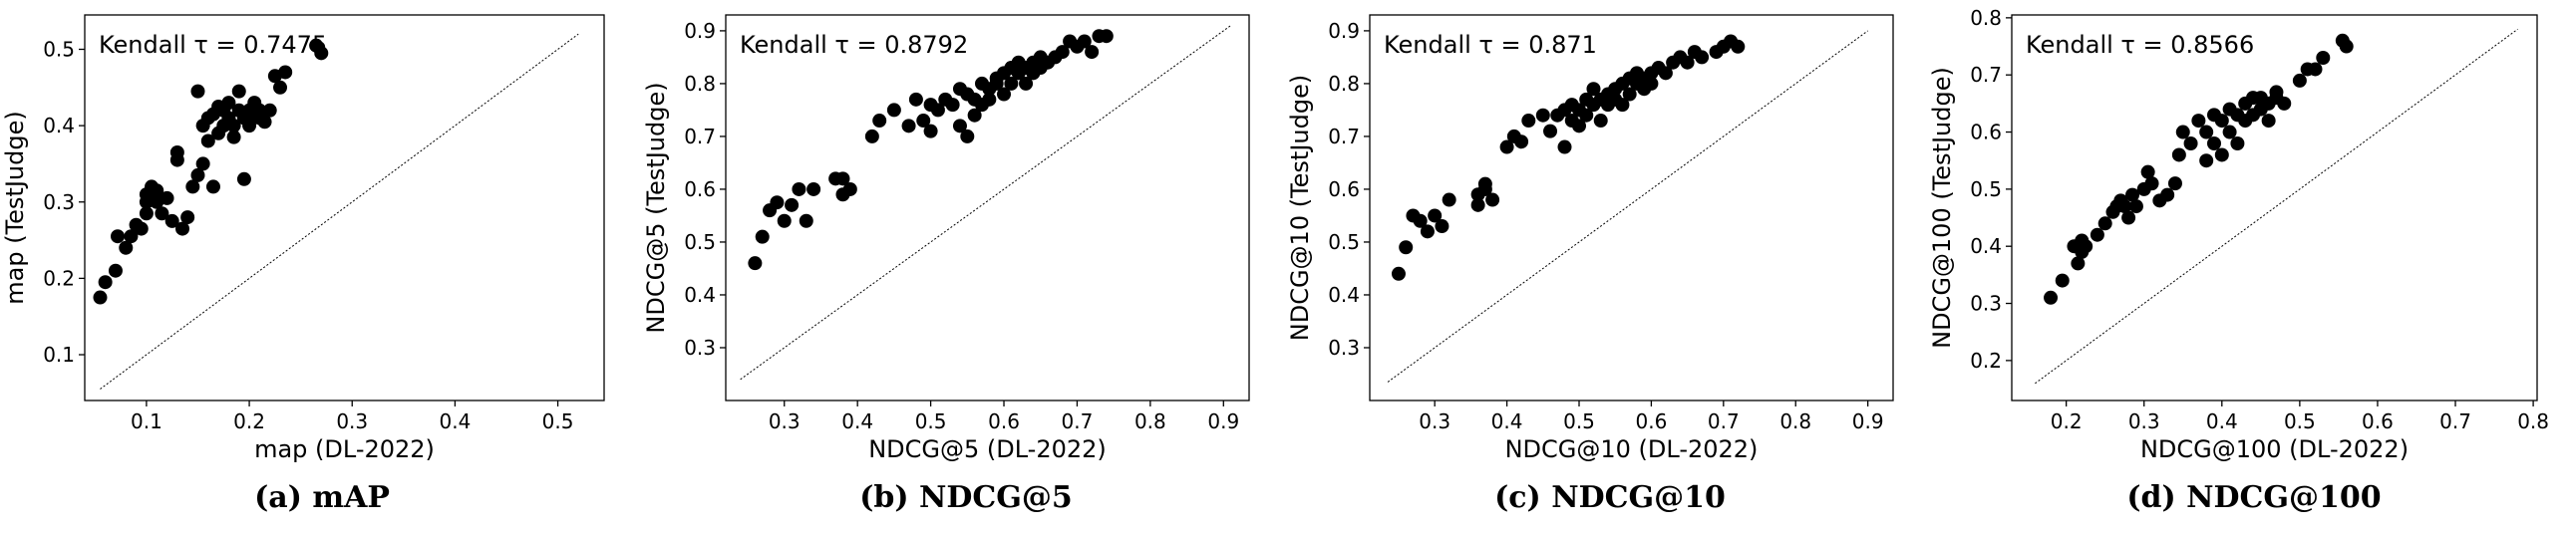 Image resolution: width=2576 pixels, height=534 pixels. Describe the element at coordinates (59, 49) in the screenshot. I see `y-tick-label: 0.5` at that location.